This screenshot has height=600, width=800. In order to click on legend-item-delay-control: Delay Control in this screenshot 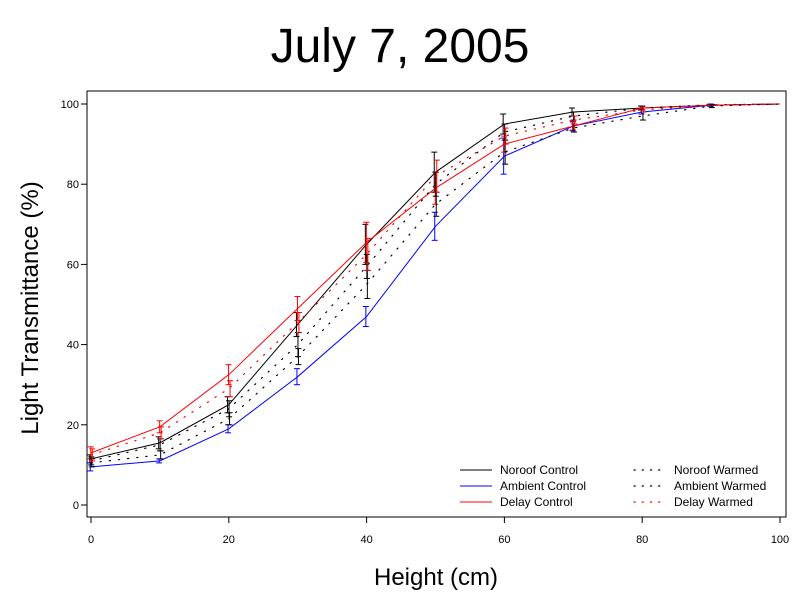, I will do `click(516, 502)`.